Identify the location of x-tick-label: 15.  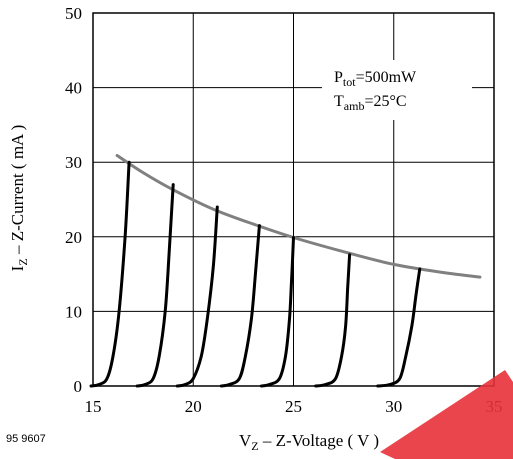
(93, 406).